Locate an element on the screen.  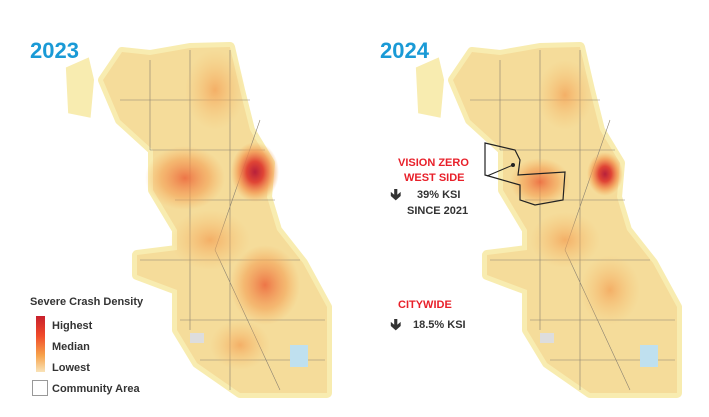
citywide-title: CITYWIDE is located at coordinates (425, 305).